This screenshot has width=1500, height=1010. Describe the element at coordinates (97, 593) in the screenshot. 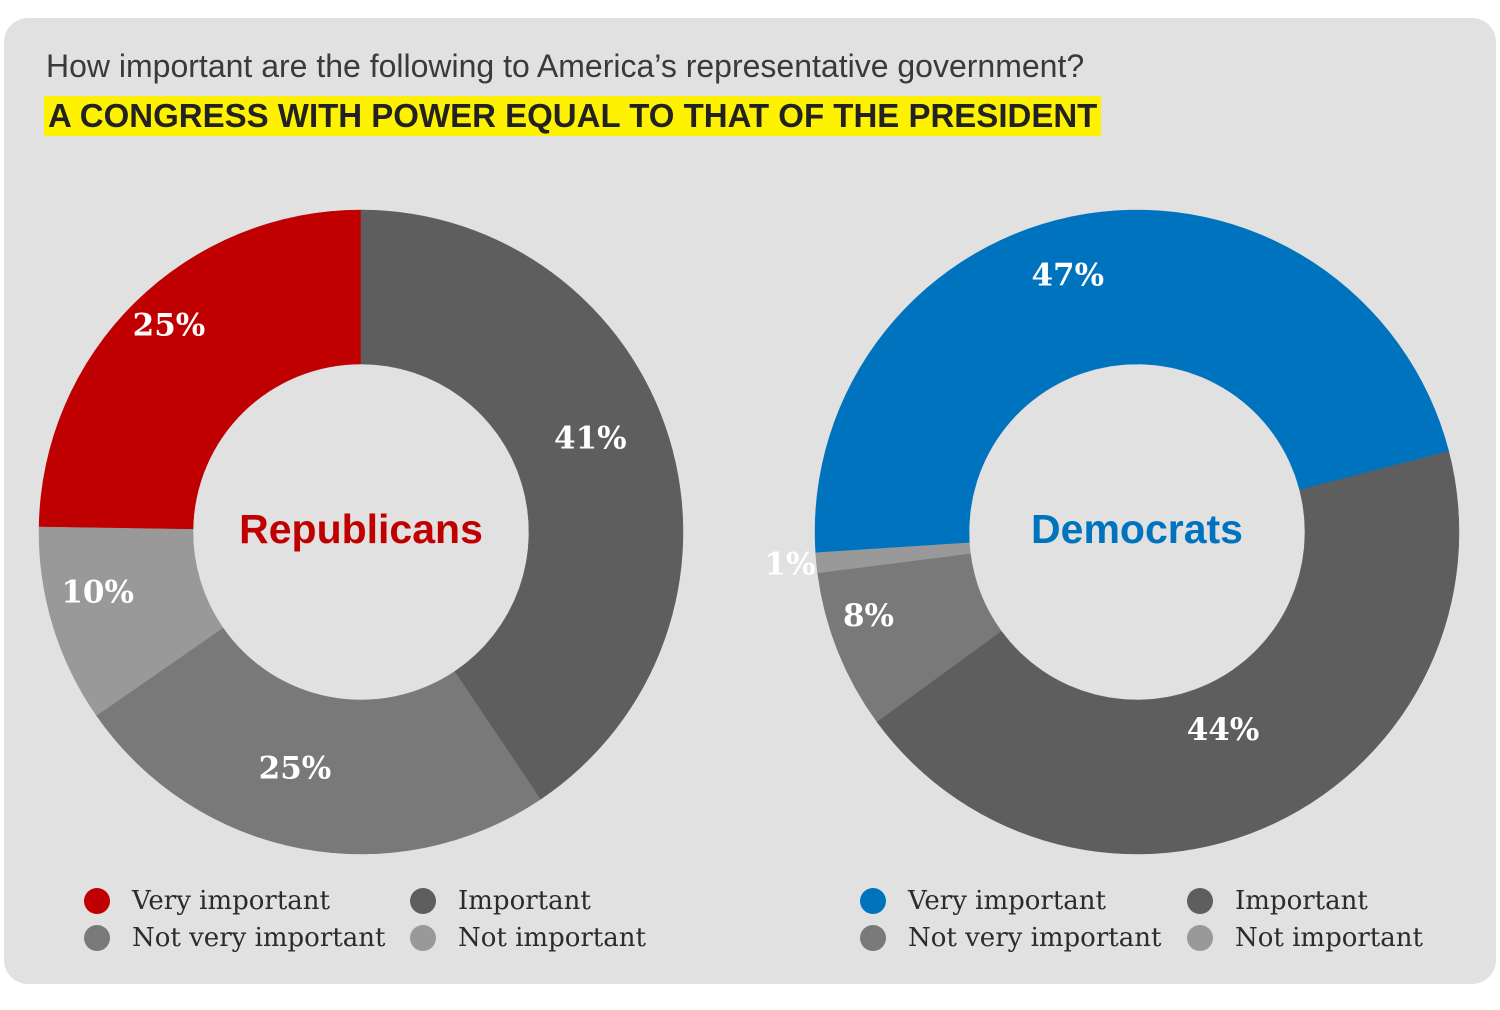

I see `slice-value-label: 10%` at that location.